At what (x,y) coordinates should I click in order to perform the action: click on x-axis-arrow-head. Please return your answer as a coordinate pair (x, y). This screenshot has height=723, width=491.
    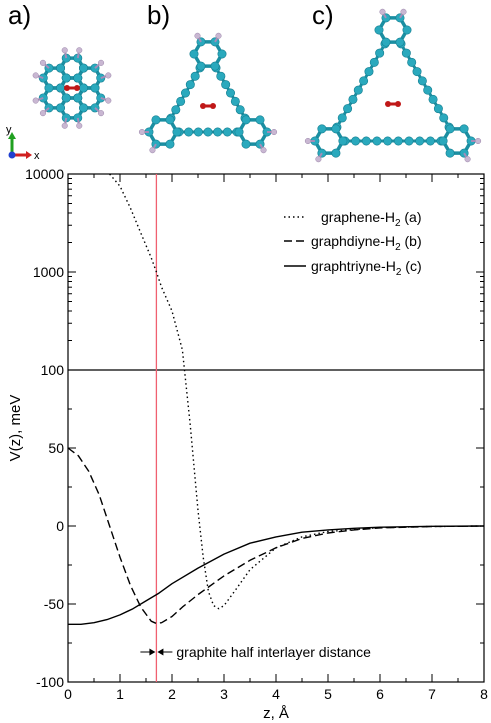
    Looking at the image, I should click on (29, 155).